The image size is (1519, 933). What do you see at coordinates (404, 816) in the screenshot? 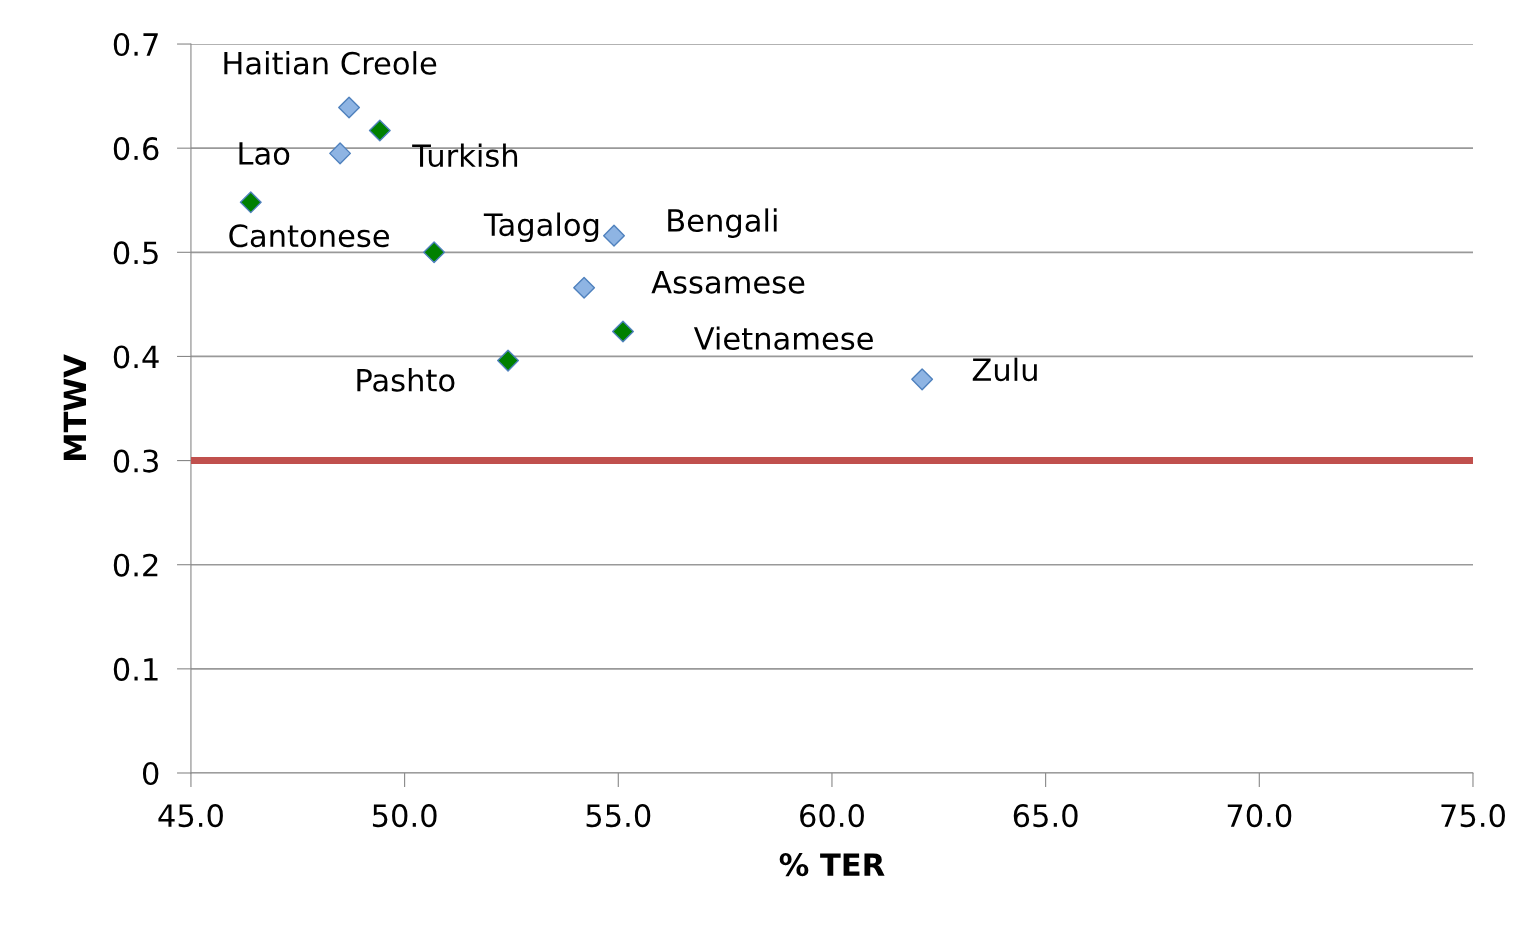
I see `x-tick-label: 50.0` at bounding box center [404, 816].